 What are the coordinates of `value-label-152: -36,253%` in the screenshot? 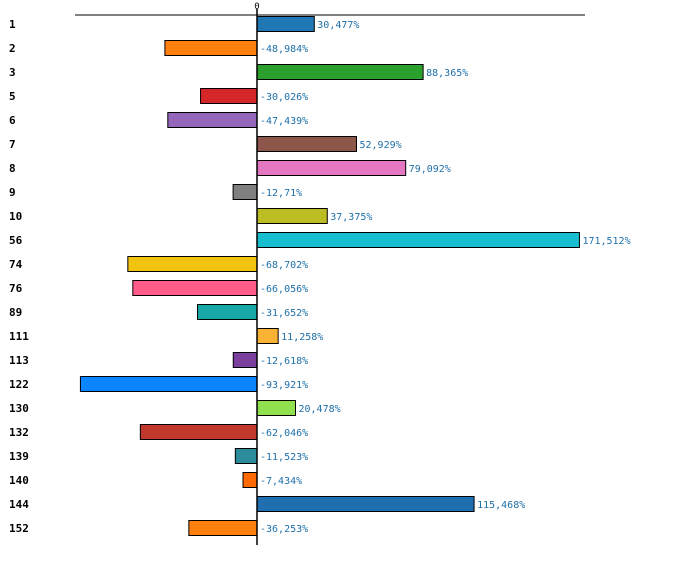 It's located at (284, 529).